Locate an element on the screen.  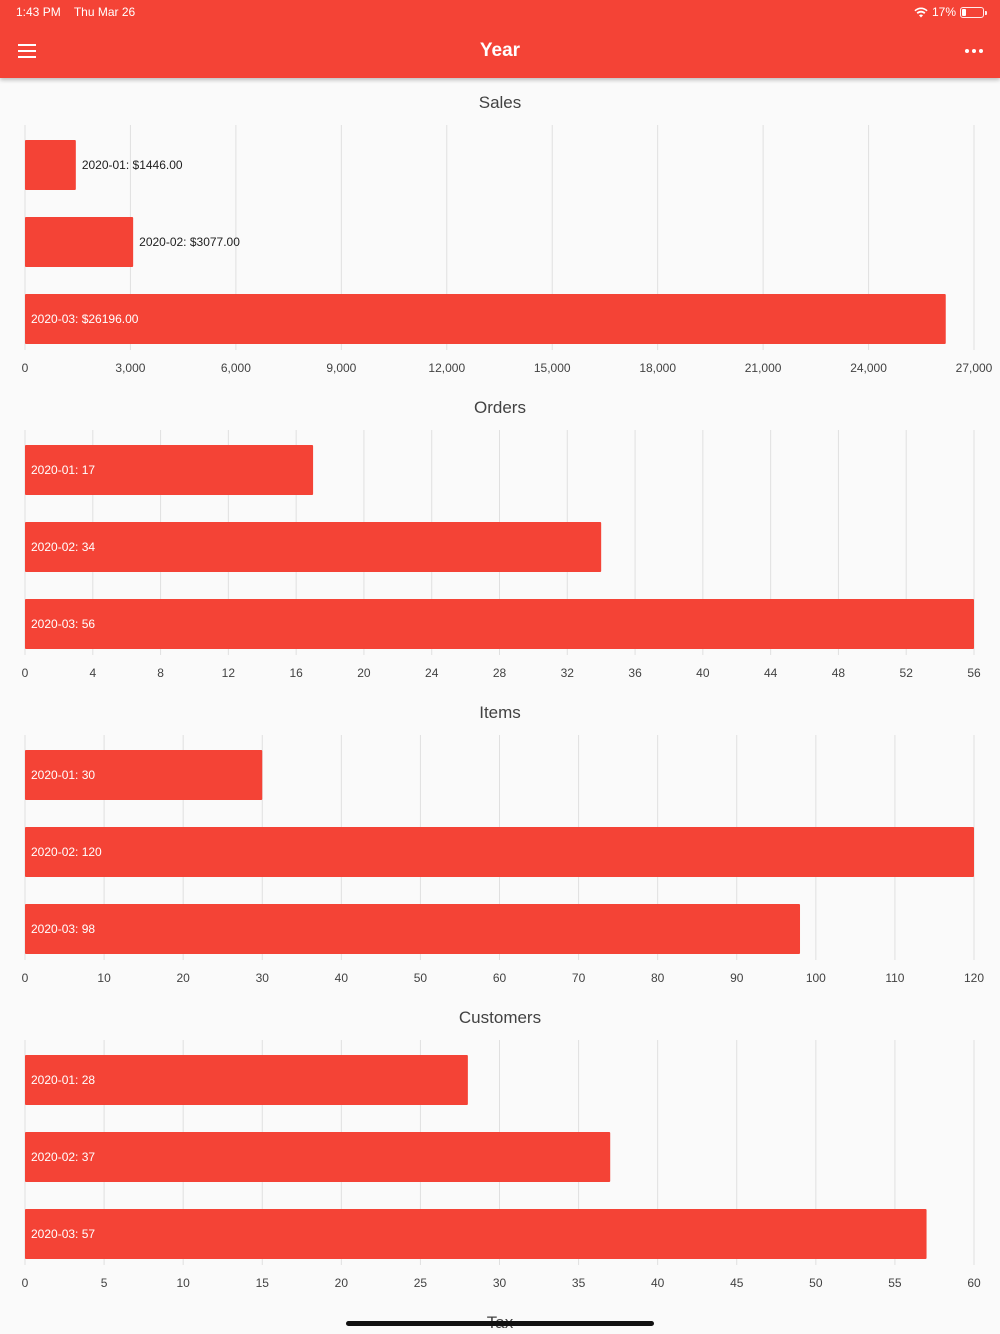
tick-label: 90 is located at coordinates (737, 978).